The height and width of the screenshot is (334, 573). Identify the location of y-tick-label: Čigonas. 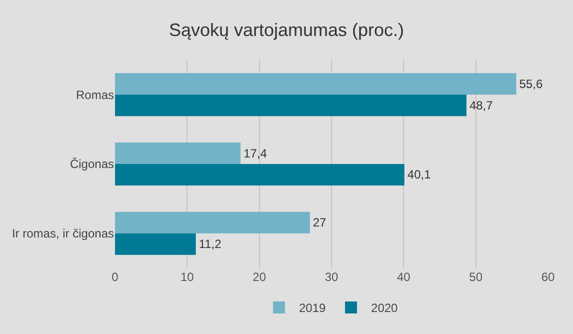
(92, 164).